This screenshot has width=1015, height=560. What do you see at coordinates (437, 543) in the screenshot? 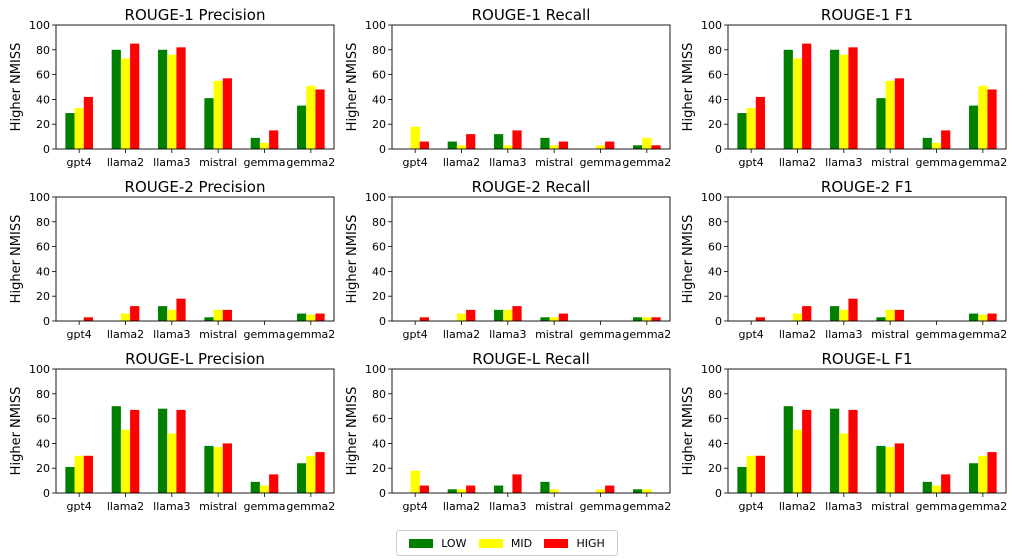
I see `legend-item-low: LOW` at bounding box center [437, 543].